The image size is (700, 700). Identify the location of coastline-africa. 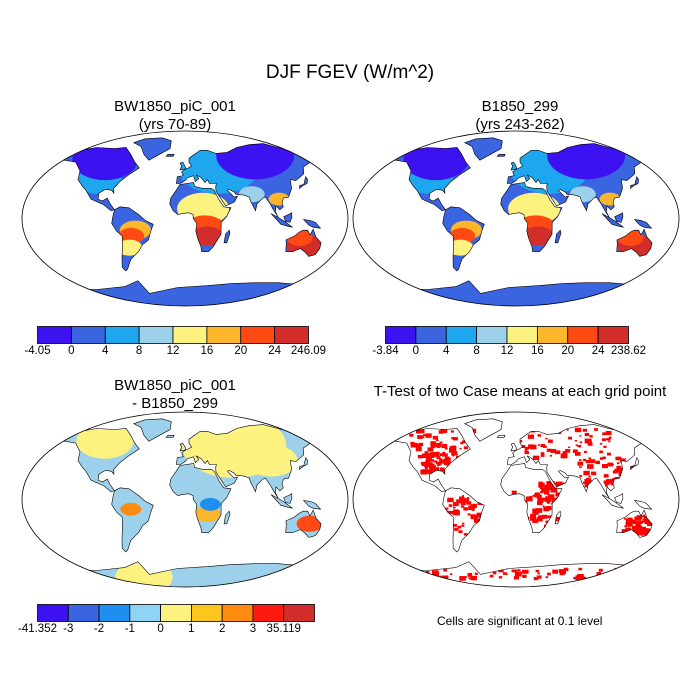
(531, 217).